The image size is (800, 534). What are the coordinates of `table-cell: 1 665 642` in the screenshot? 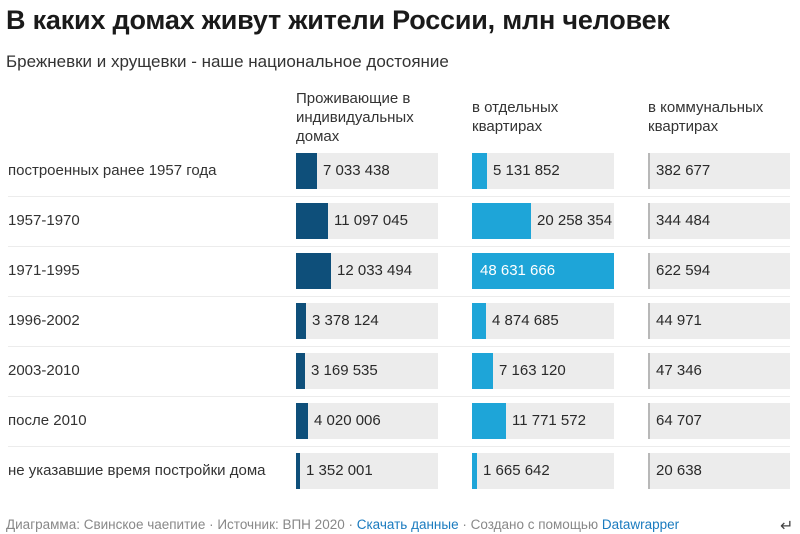 It's located at (543, 471).